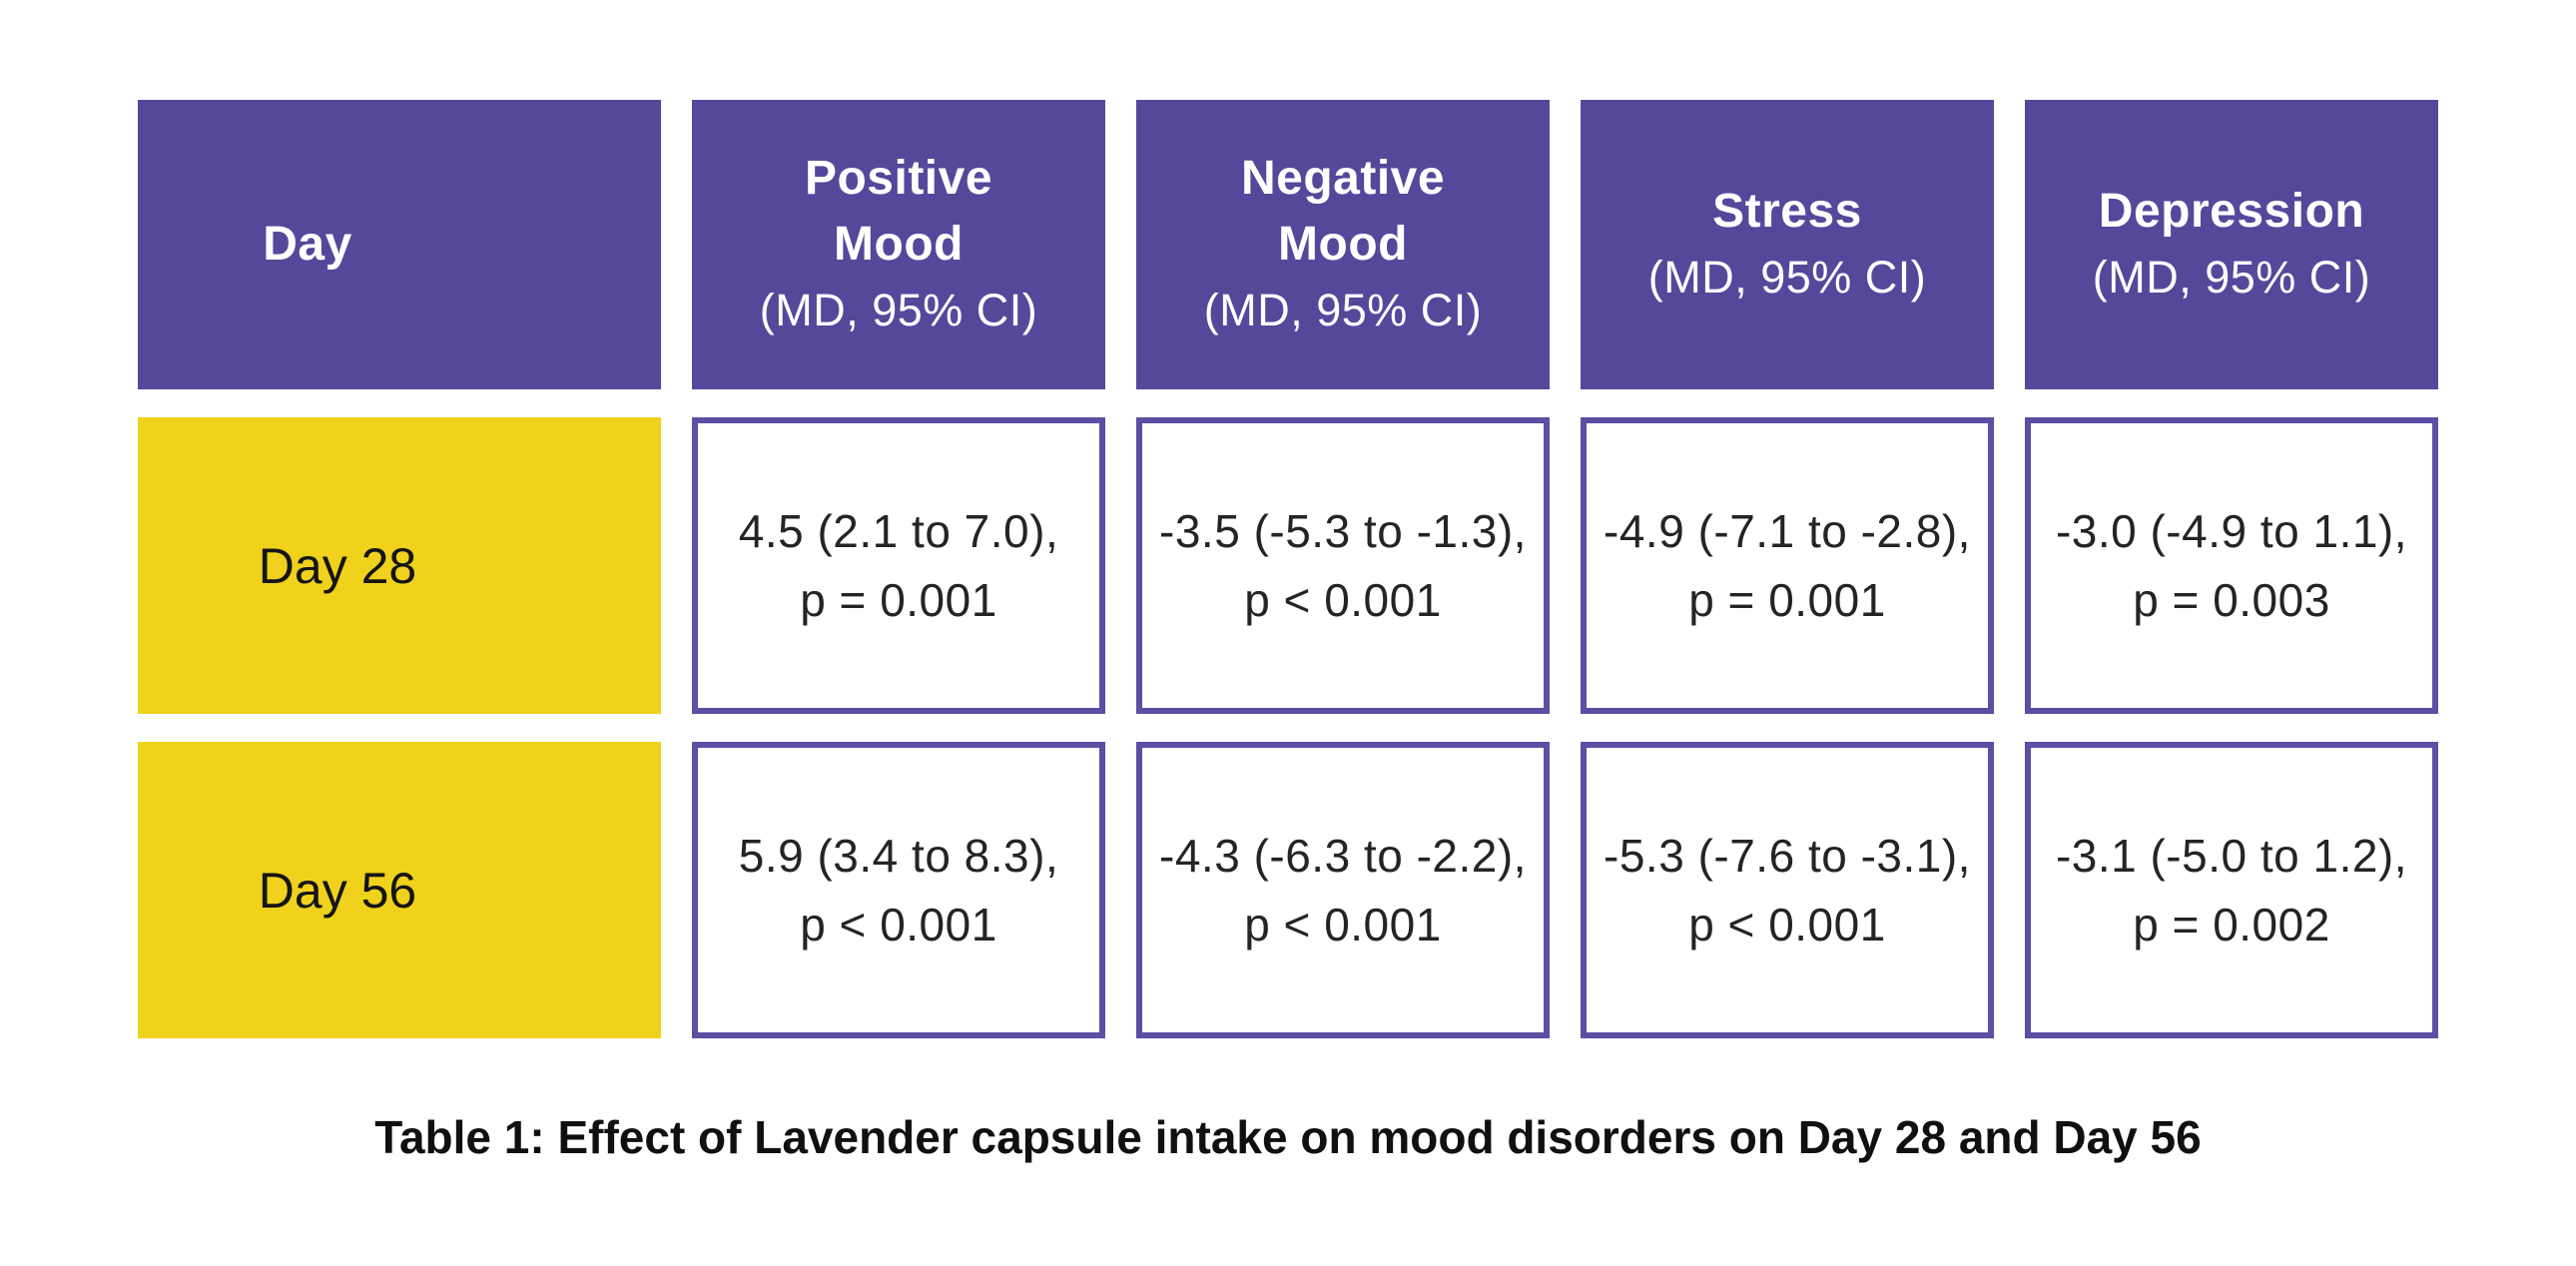 Image resolution: width=2576 pixels, height=1266 pixels. I want to click on cell-day28-stress-pvalue: p = 0.001, so click(1787, 599).